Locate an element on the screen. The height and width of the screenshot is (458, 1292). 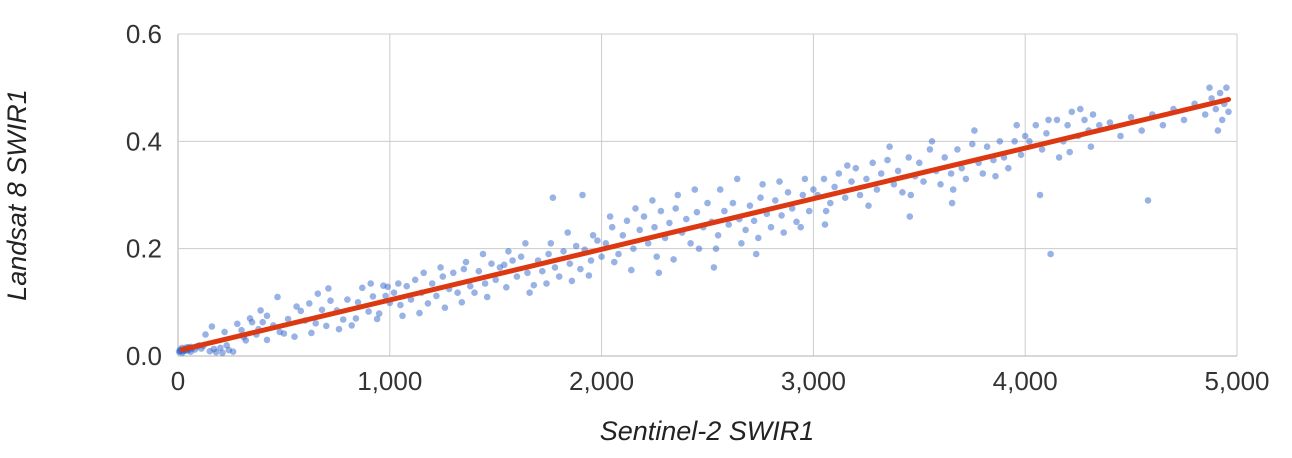
x-tick-label: 0 is located at coordinates (178, 381).